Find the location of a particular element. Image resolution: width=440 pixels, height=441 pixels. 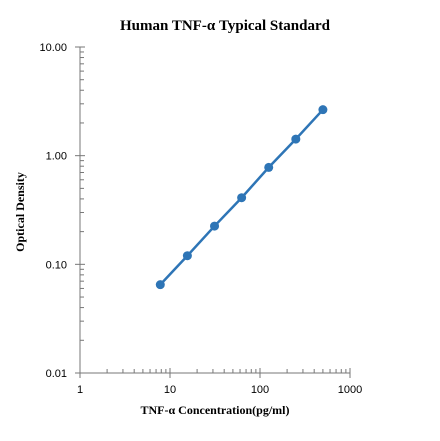

y-tick-label: 1.00 is located at coordinates (56, 157).